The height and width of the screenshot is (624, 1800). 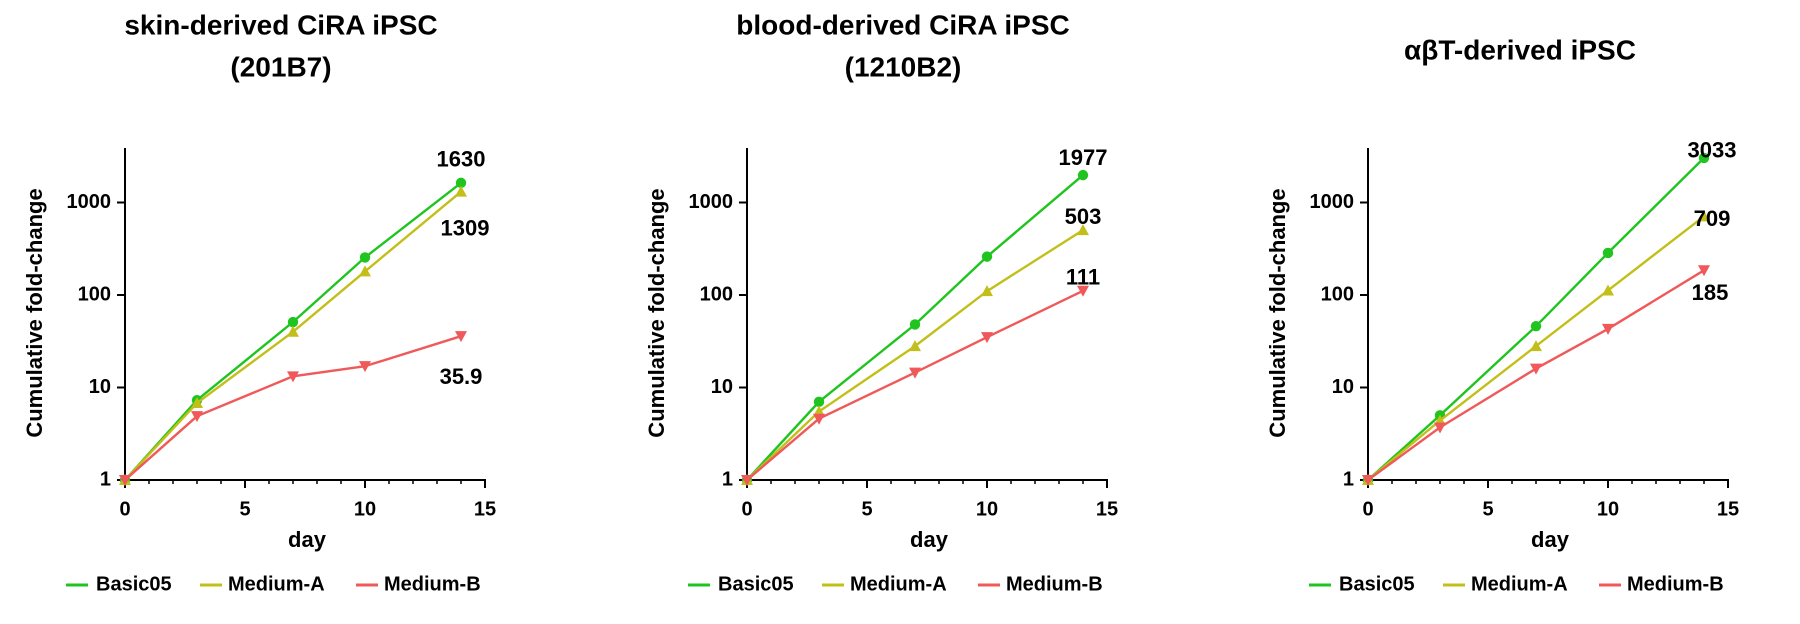 I want to click on end-value-label: 1630, so click(x=461, y=159).